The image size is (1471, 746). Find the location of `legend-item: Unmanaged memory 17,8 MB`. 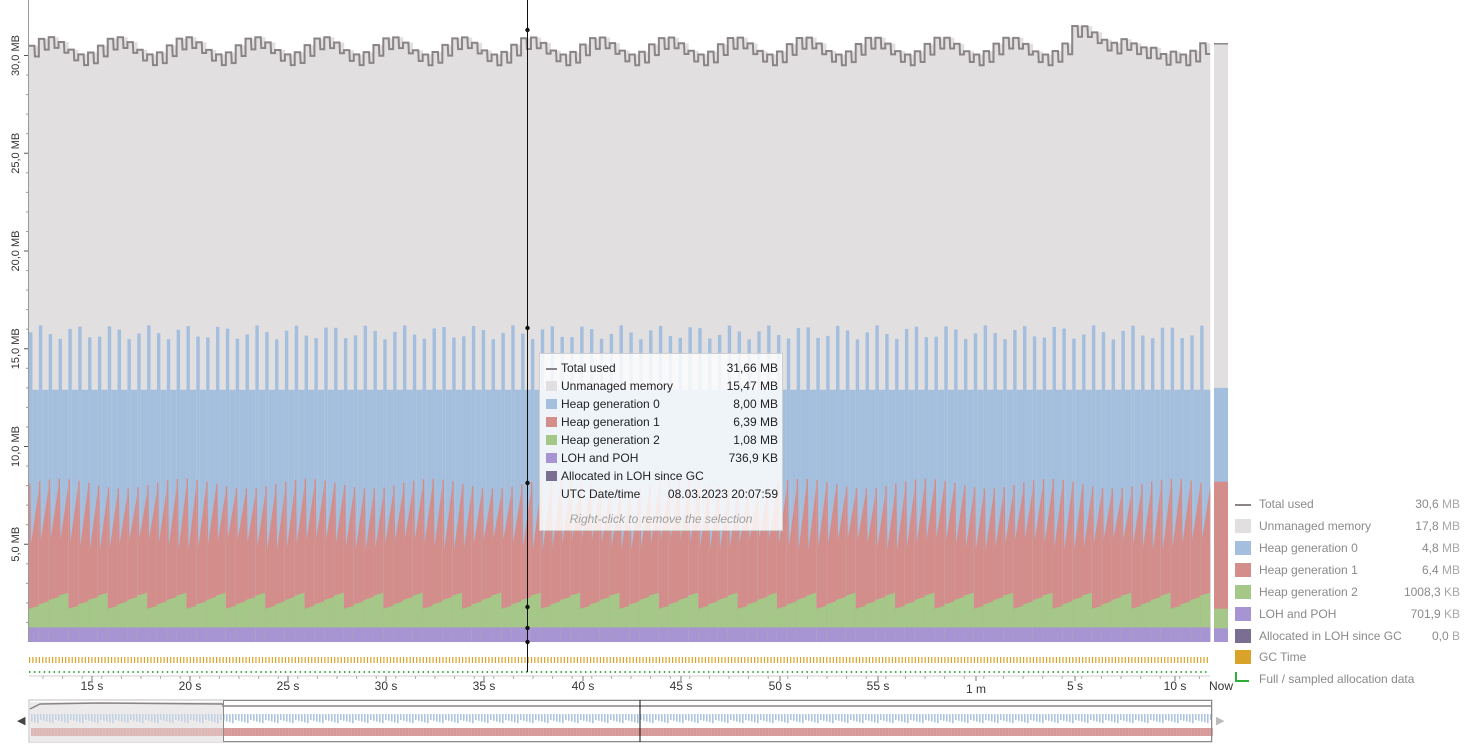

legend-item: Unmanaged memory 17,8 MB is located at coordinates (1347, 526).